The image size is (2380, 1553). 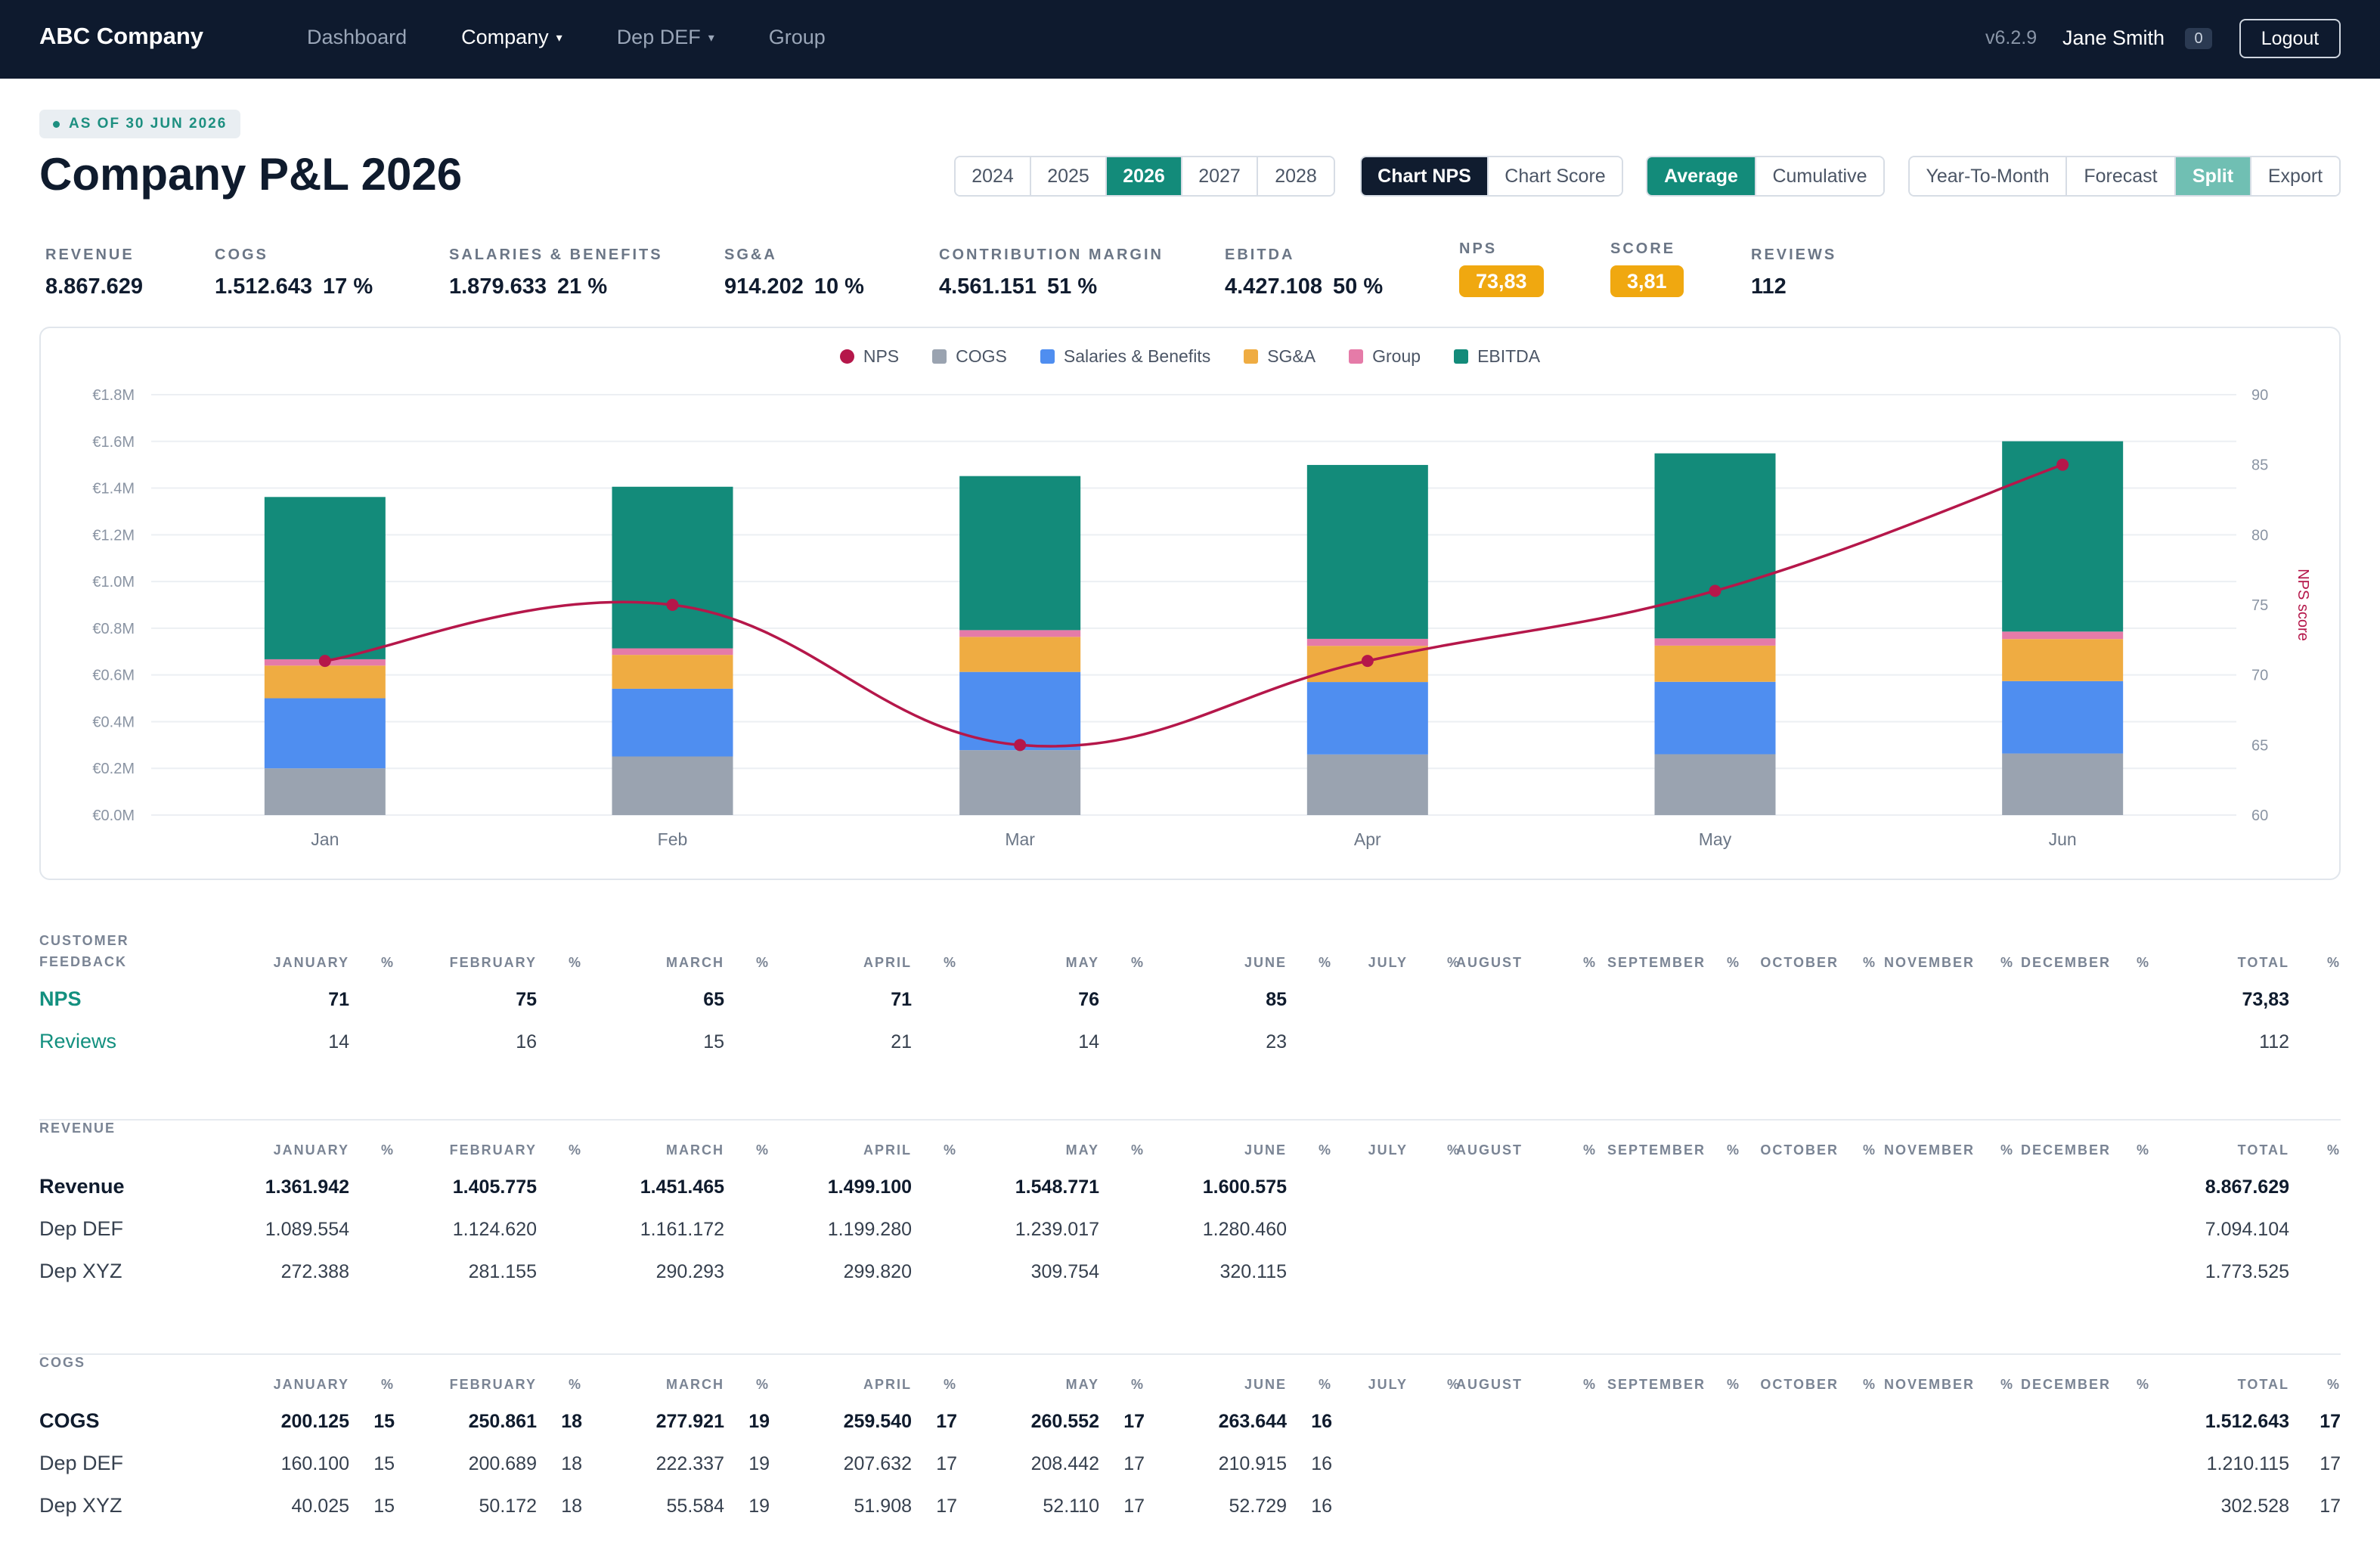 I want to click on legend-item: Group, so click(x=1385, y=356).